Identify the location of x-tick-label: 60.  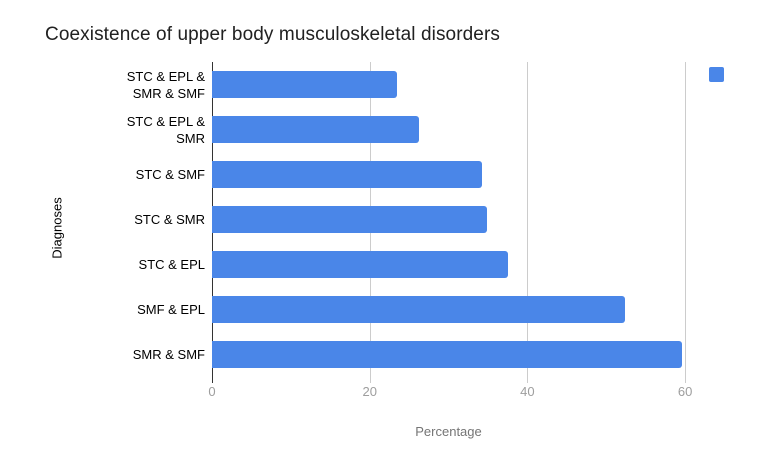
(685, 391).